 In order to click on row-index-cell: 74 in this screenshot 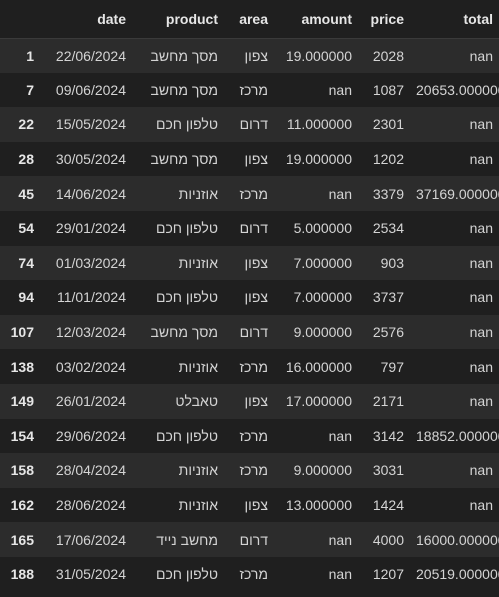, I will do `click(26, 262)`.